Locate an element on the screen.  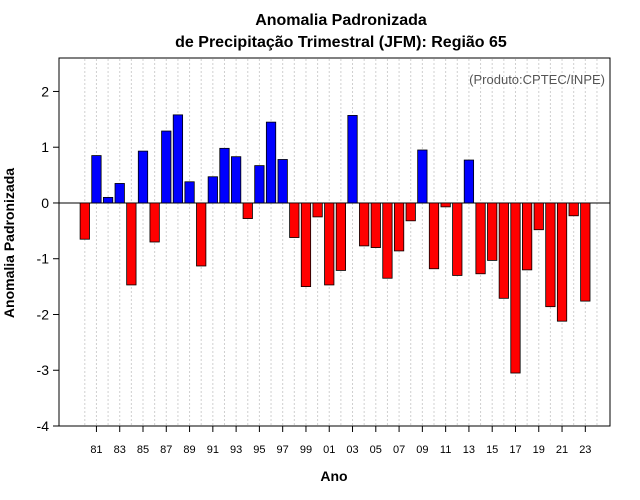
bar-1988 is located at coordinates (178, 159).